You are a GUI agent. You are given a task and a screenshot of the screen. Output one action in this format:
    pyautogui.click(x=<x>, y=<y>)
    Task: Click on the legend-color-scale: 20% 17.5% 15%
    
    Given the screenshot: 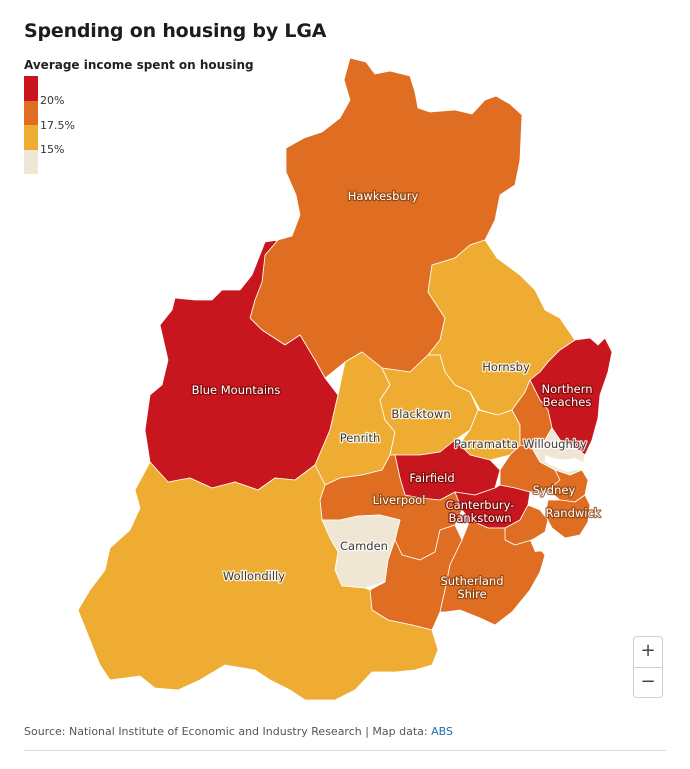 What is the action you would take?
    pyautogui.click(x=49, y=125)
    